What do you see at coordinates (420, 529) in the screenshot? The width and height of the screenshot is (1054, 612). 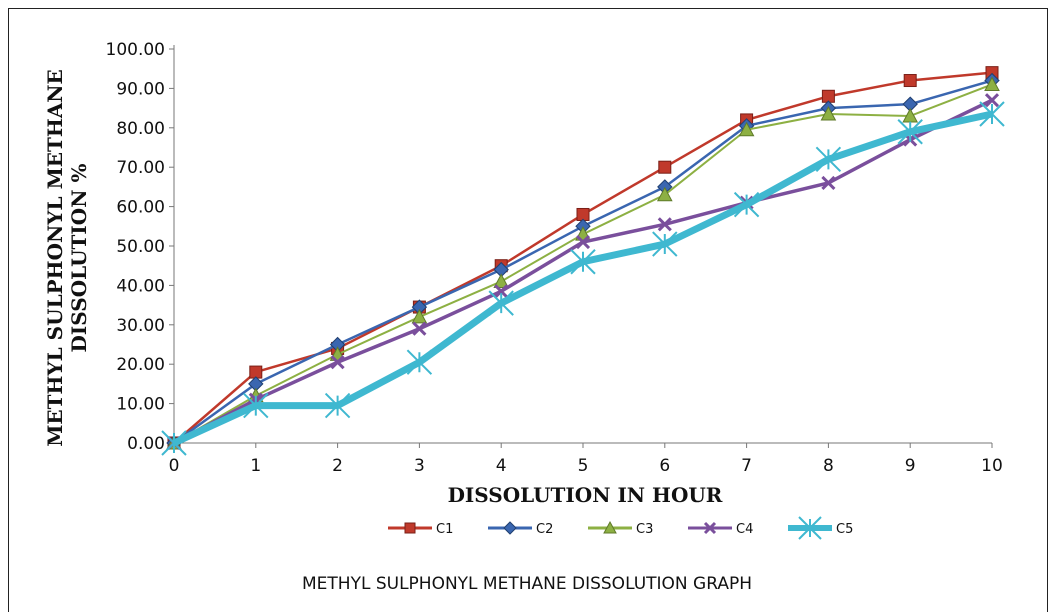 I see `legend-item-c1: C1` at bounding box center [420, 529].